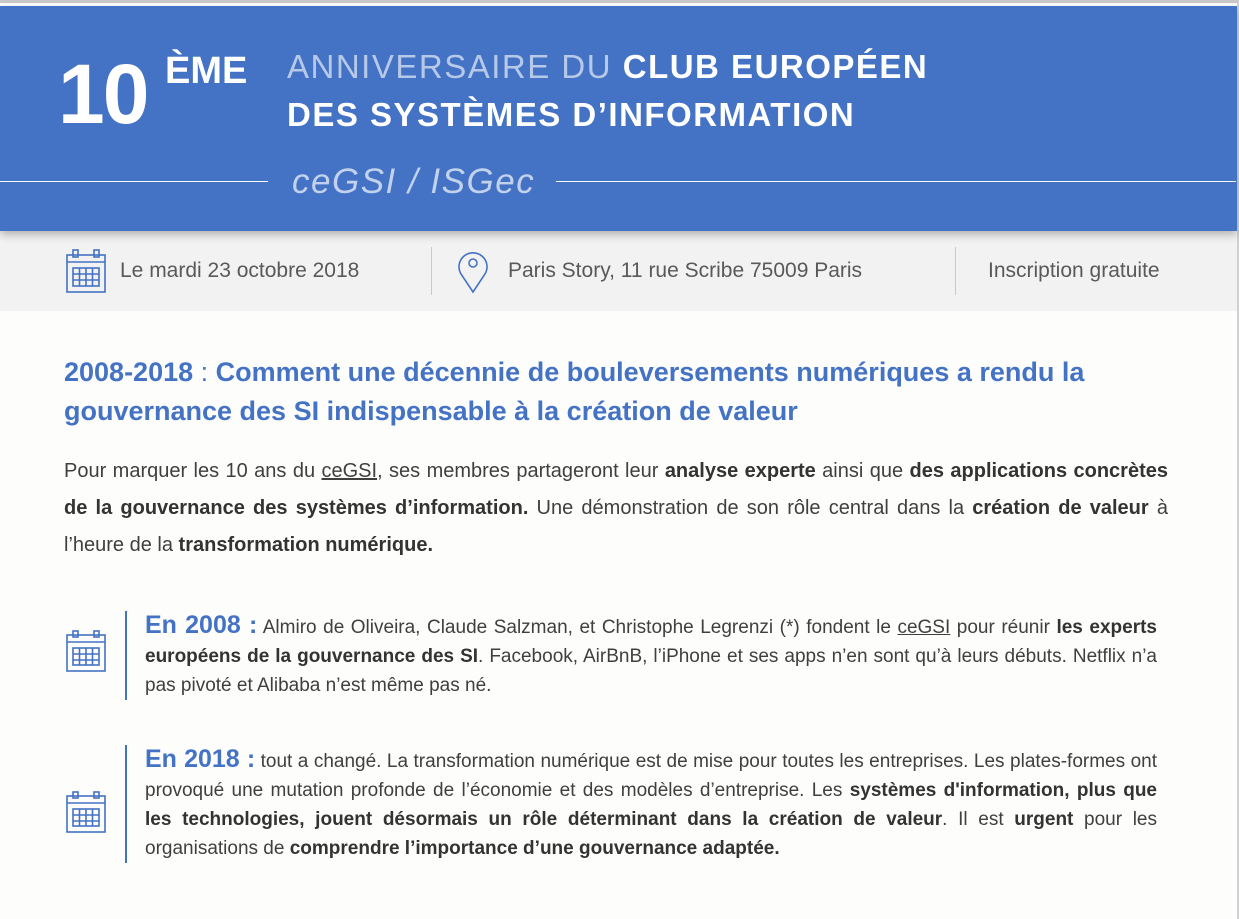 This screenshot has height=919, width=1239. I want to click on event-date: Le mardi 23 octobre 2018, so click(212, 271).